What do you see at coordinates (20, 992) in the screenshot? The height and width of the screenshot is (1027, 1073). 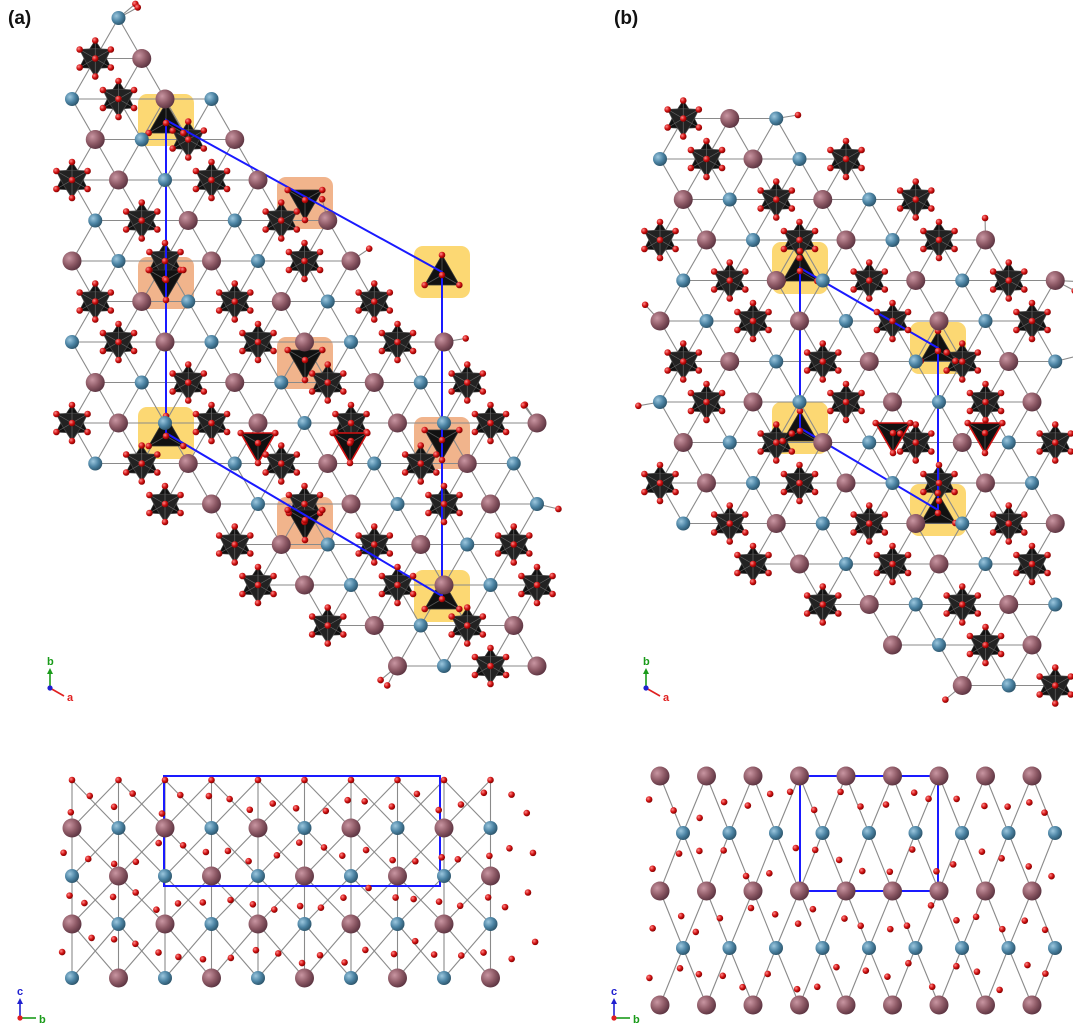 I see `axis-up-label: c` at bounding box center [20, 992].